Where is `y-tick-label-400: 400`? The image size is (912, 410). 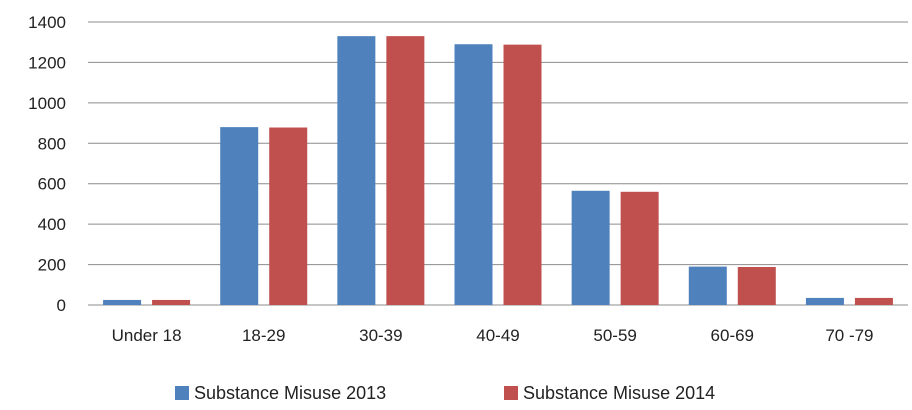 y-tick-label-400: 400 is located at coordinates (52, 224).